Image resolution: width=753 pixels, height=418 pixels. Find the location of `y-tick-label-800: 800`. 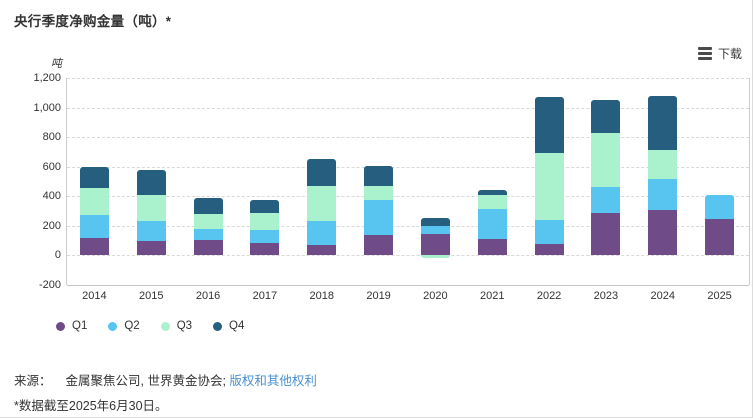

y-tick-label-800: 800 is located at coordinates (51, 137).